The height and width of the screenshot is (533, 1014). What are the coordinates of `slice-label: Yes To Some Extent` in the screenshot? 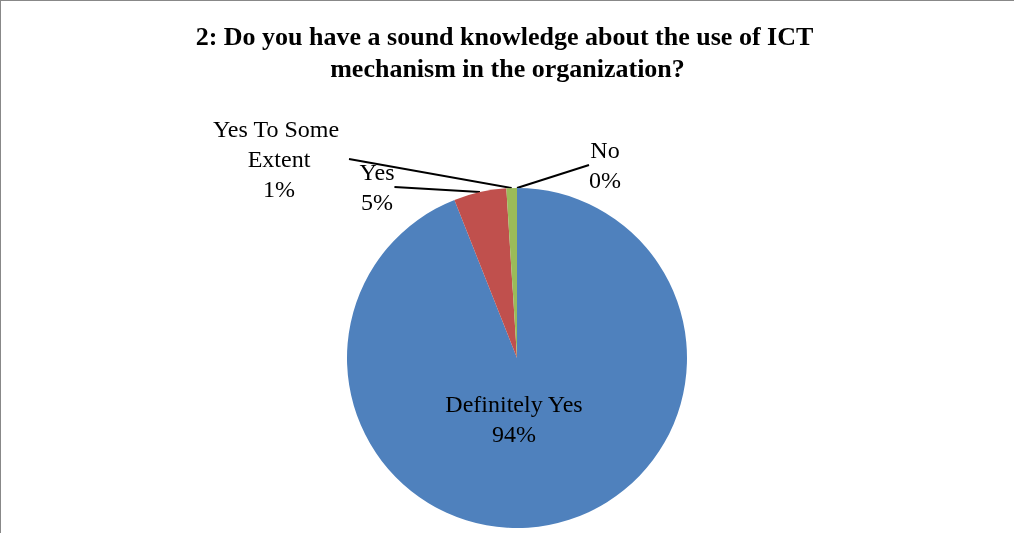 It's located at (279, 144).